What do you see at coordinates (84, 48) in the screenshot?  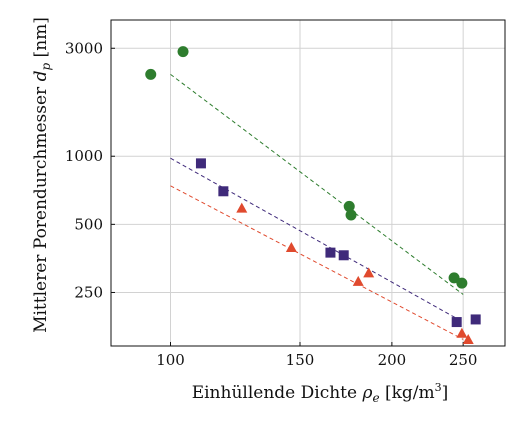 I see `y-tick-label: 3000` at bounding box center [84, 48].